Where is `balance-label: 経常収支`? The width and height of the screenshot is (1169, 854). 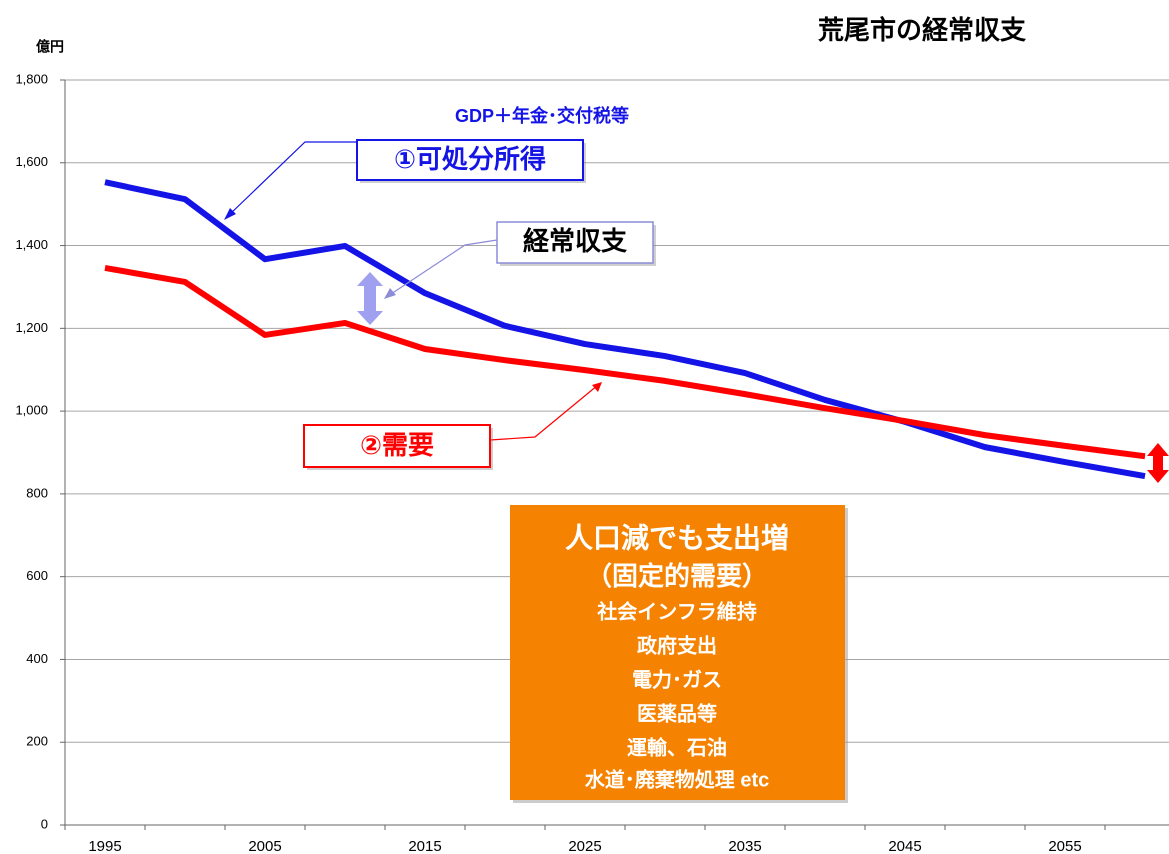 balance-label: 経常収支 is located at coordinates (575, 241).